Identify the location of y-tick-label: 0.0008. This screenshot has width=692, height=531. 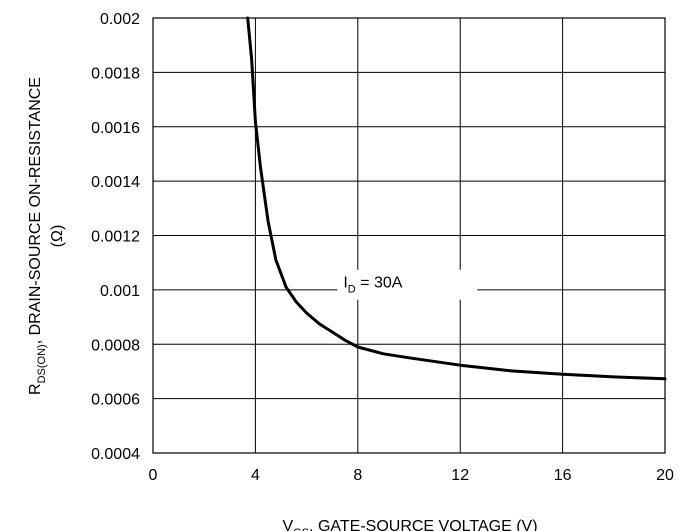
(115, 345).